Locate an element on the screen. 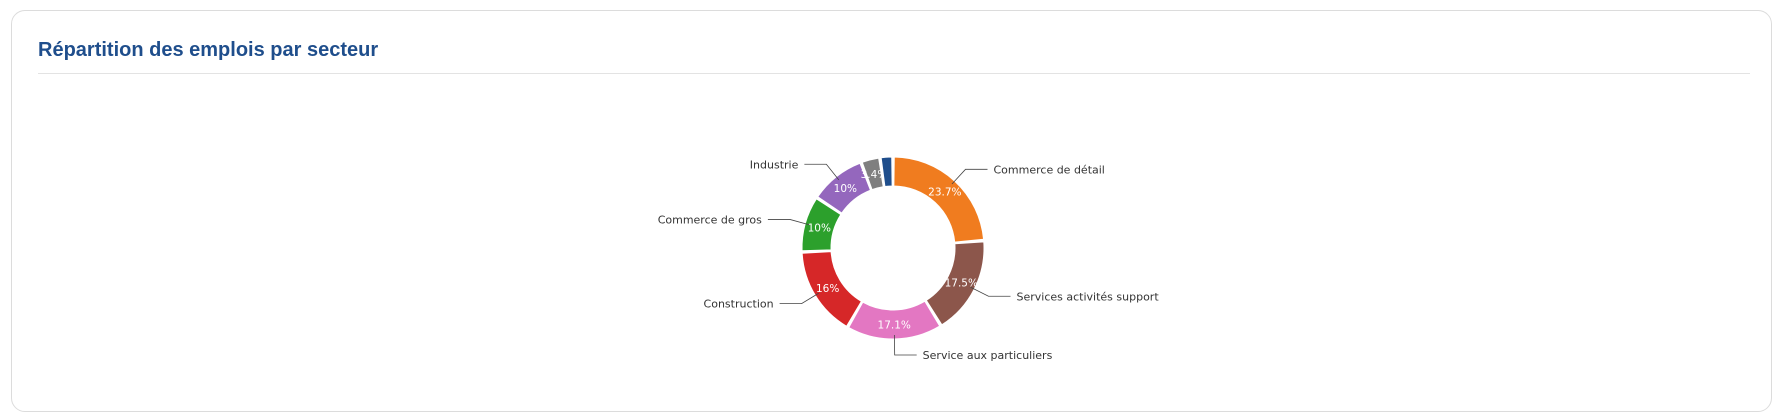 Image resolution: width=1783 pixels, height=419 pixels. slice-commerce-de-detail is located at coordinates (939, 199).